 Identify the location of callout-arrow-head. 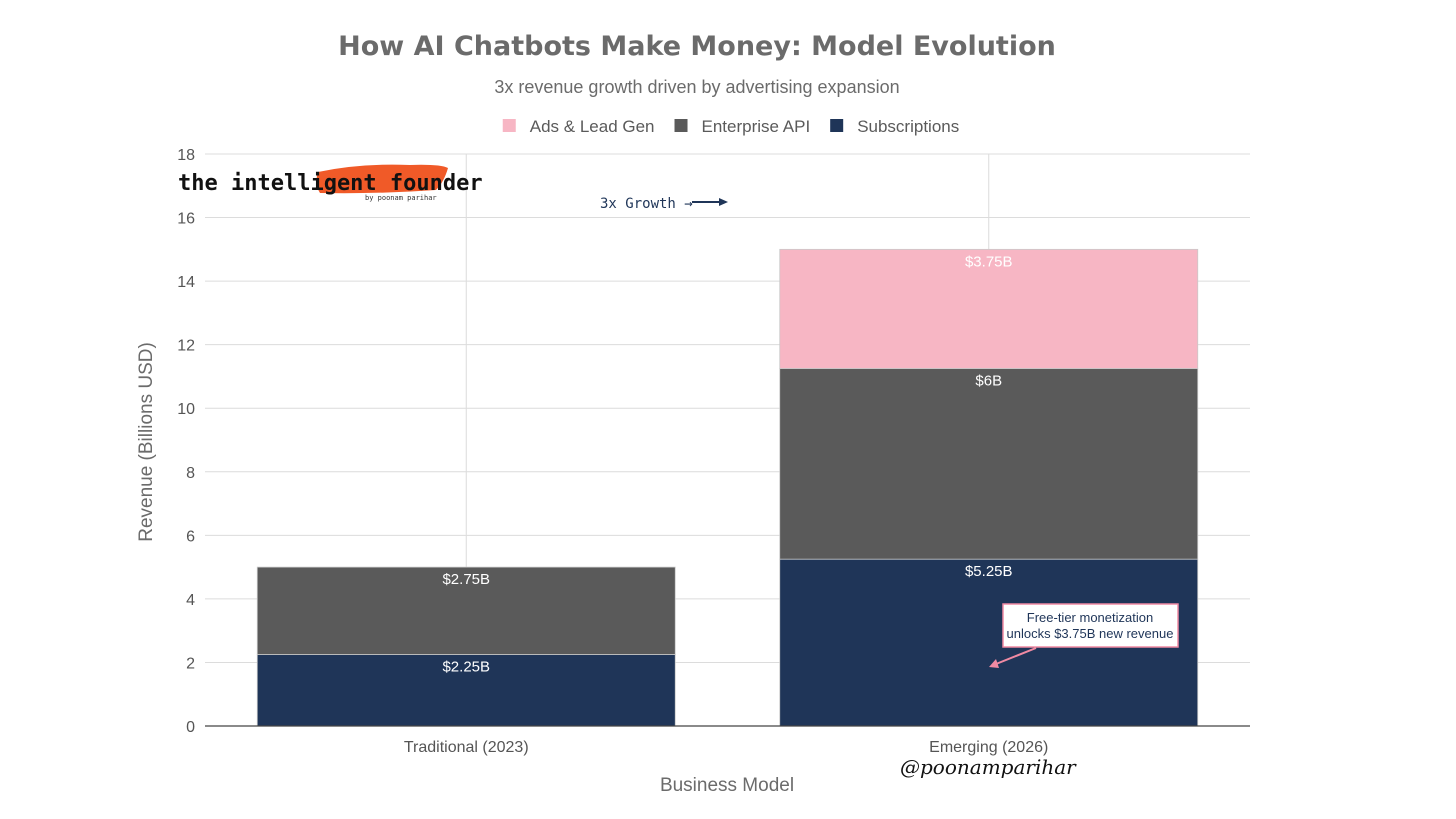
(994, 663).